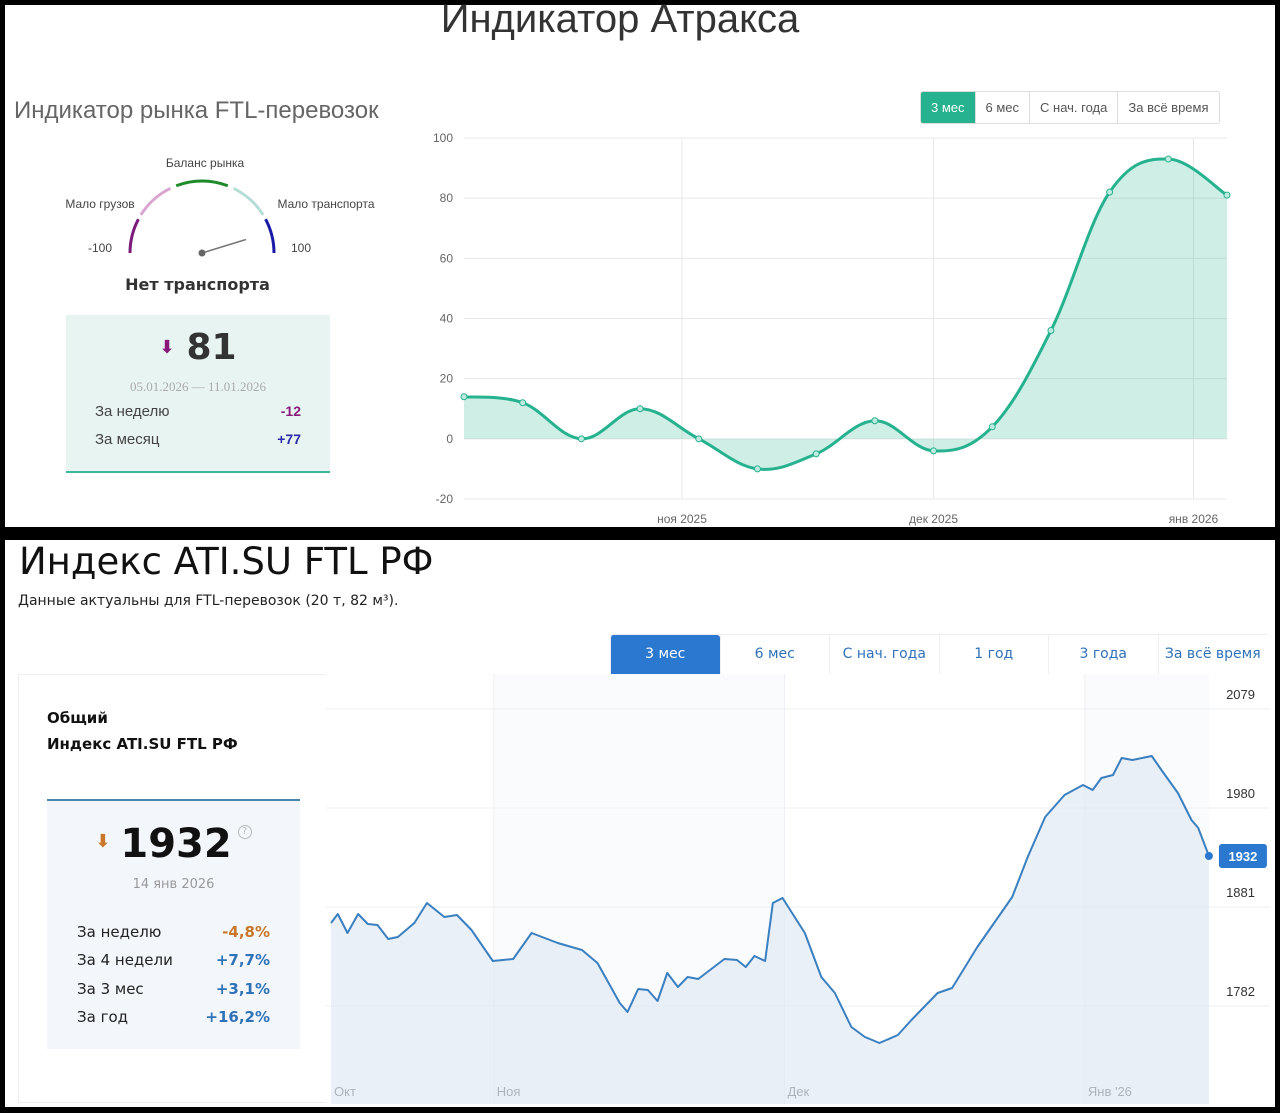 The height and width of the screenshot is (1113, 1280). Describe the element at coordinates (173, 932) in the screenshot. I see `stat-row: За неделю -4,8%` at that location.